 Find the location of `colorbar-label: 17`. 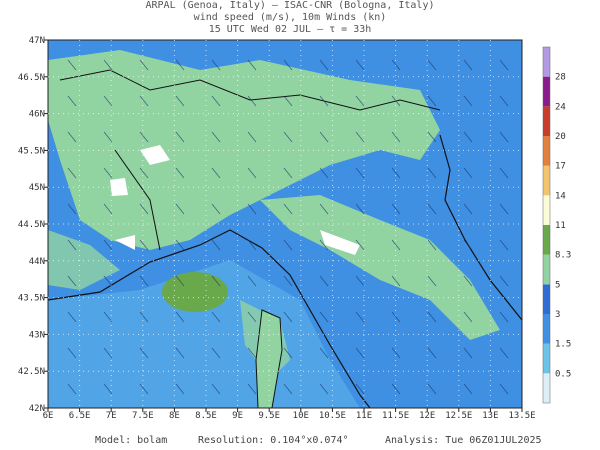

colorbar-label: 17 is located at coordinates (560, 167).